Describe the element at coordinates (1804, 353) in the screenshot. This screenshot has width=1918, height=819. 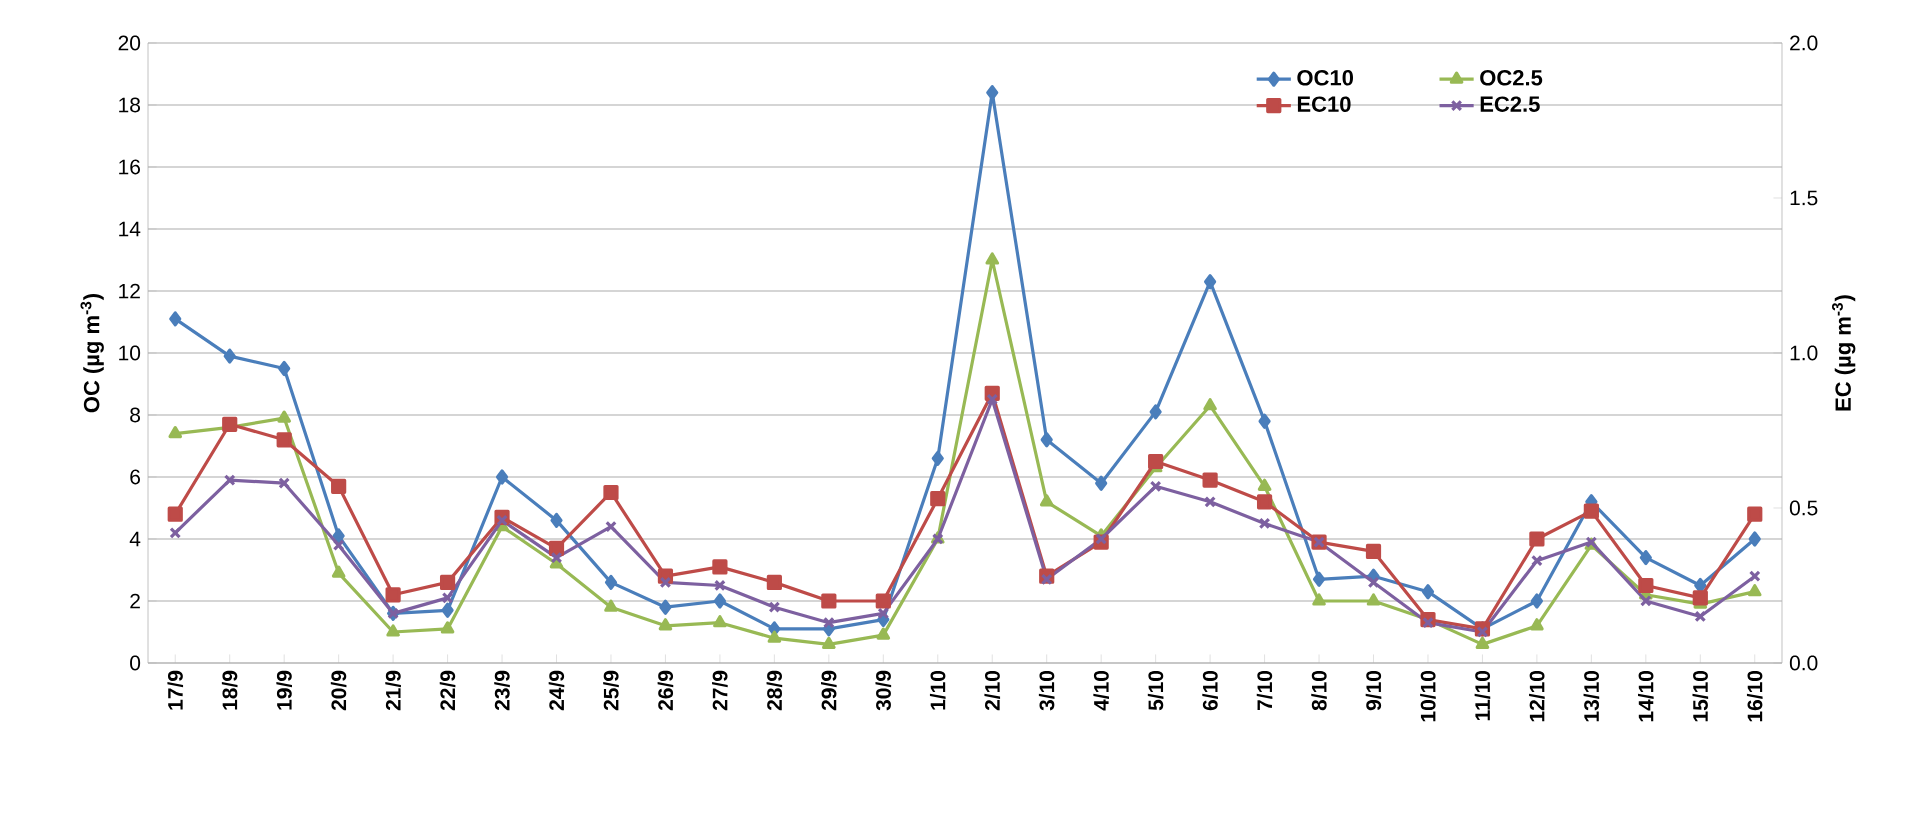
I see `y2-tick-label: 1.0` at that location.